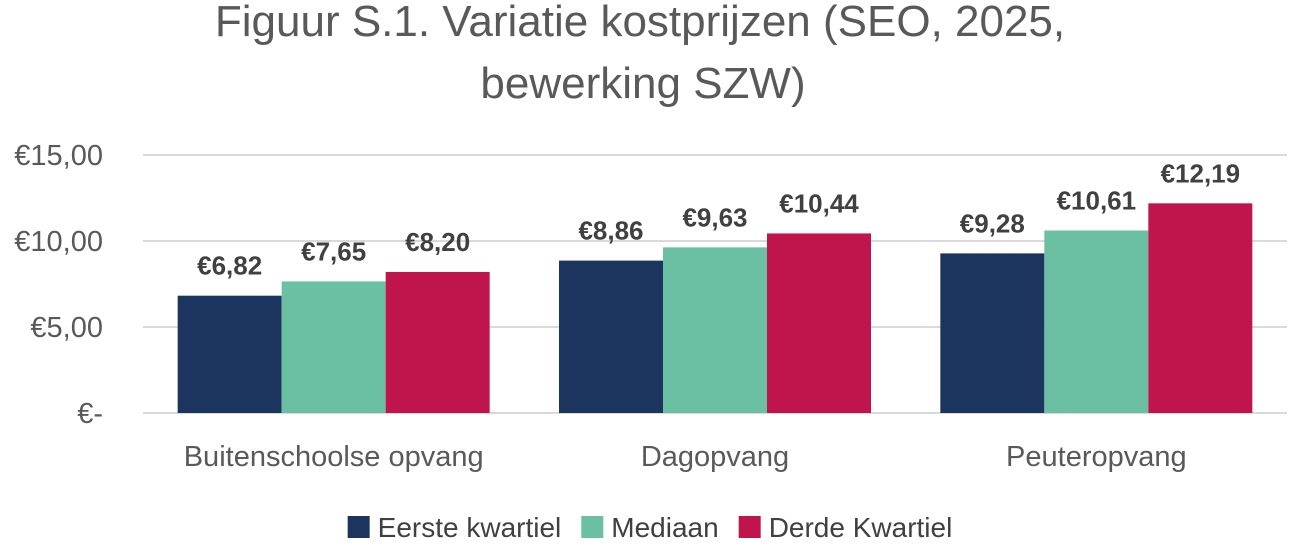 The image size is (1299, 550). Describe the element at coordinates (714, 217) in the screenshot. I see `data-label: €9,63` at that location.